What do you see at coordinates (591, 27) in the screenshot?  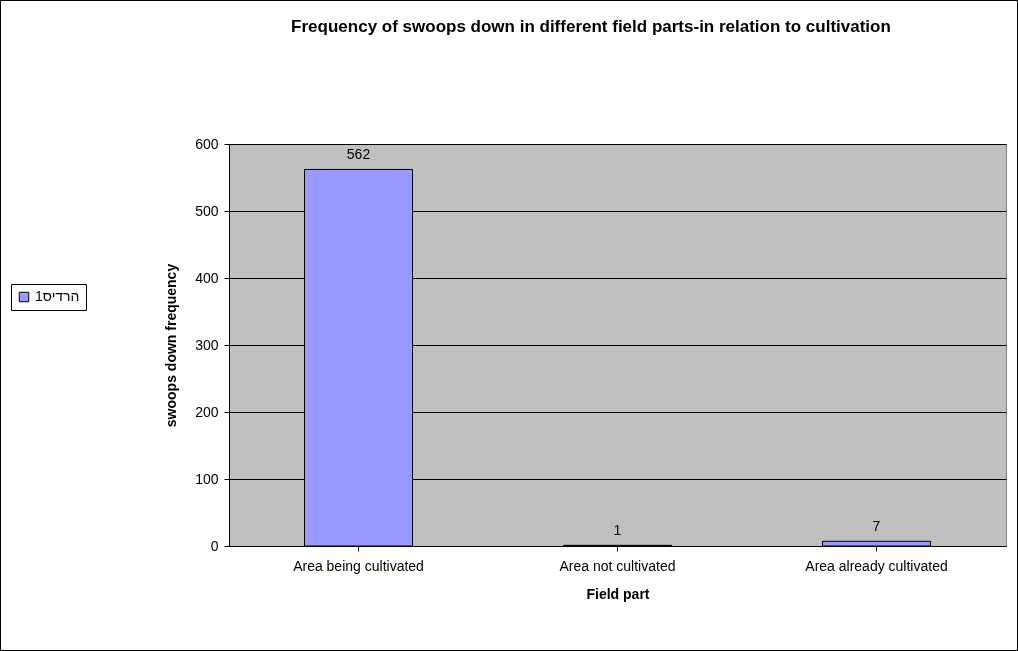 I see `chart-title: Frequency of swoops down in different field parts-in relation to cultivation` at bounding box center [591, 27].